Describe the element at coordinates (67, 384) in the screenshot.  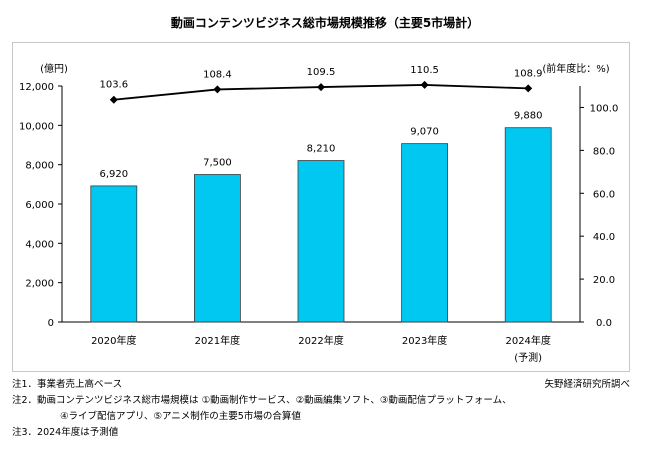
I see `note-1: 注1．事業者売上高ベース` at that location.